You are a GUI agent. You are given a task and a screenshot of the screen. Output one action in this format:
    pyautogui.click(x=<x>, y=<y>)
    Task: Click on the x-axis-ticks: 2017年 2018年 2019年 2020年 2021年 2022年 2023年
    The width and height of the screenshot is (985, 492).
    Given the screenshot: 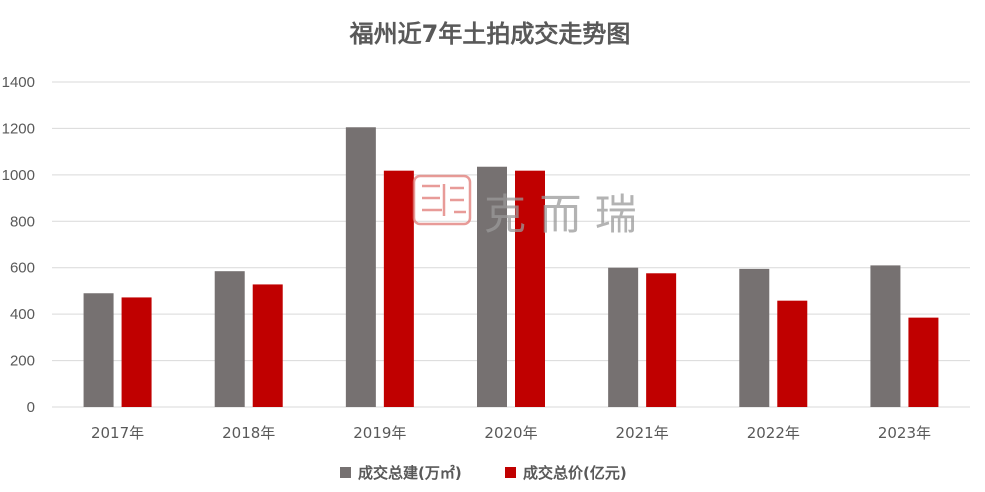 What is the action you would take?
    pyautogui.click(x=511, y=433)
    